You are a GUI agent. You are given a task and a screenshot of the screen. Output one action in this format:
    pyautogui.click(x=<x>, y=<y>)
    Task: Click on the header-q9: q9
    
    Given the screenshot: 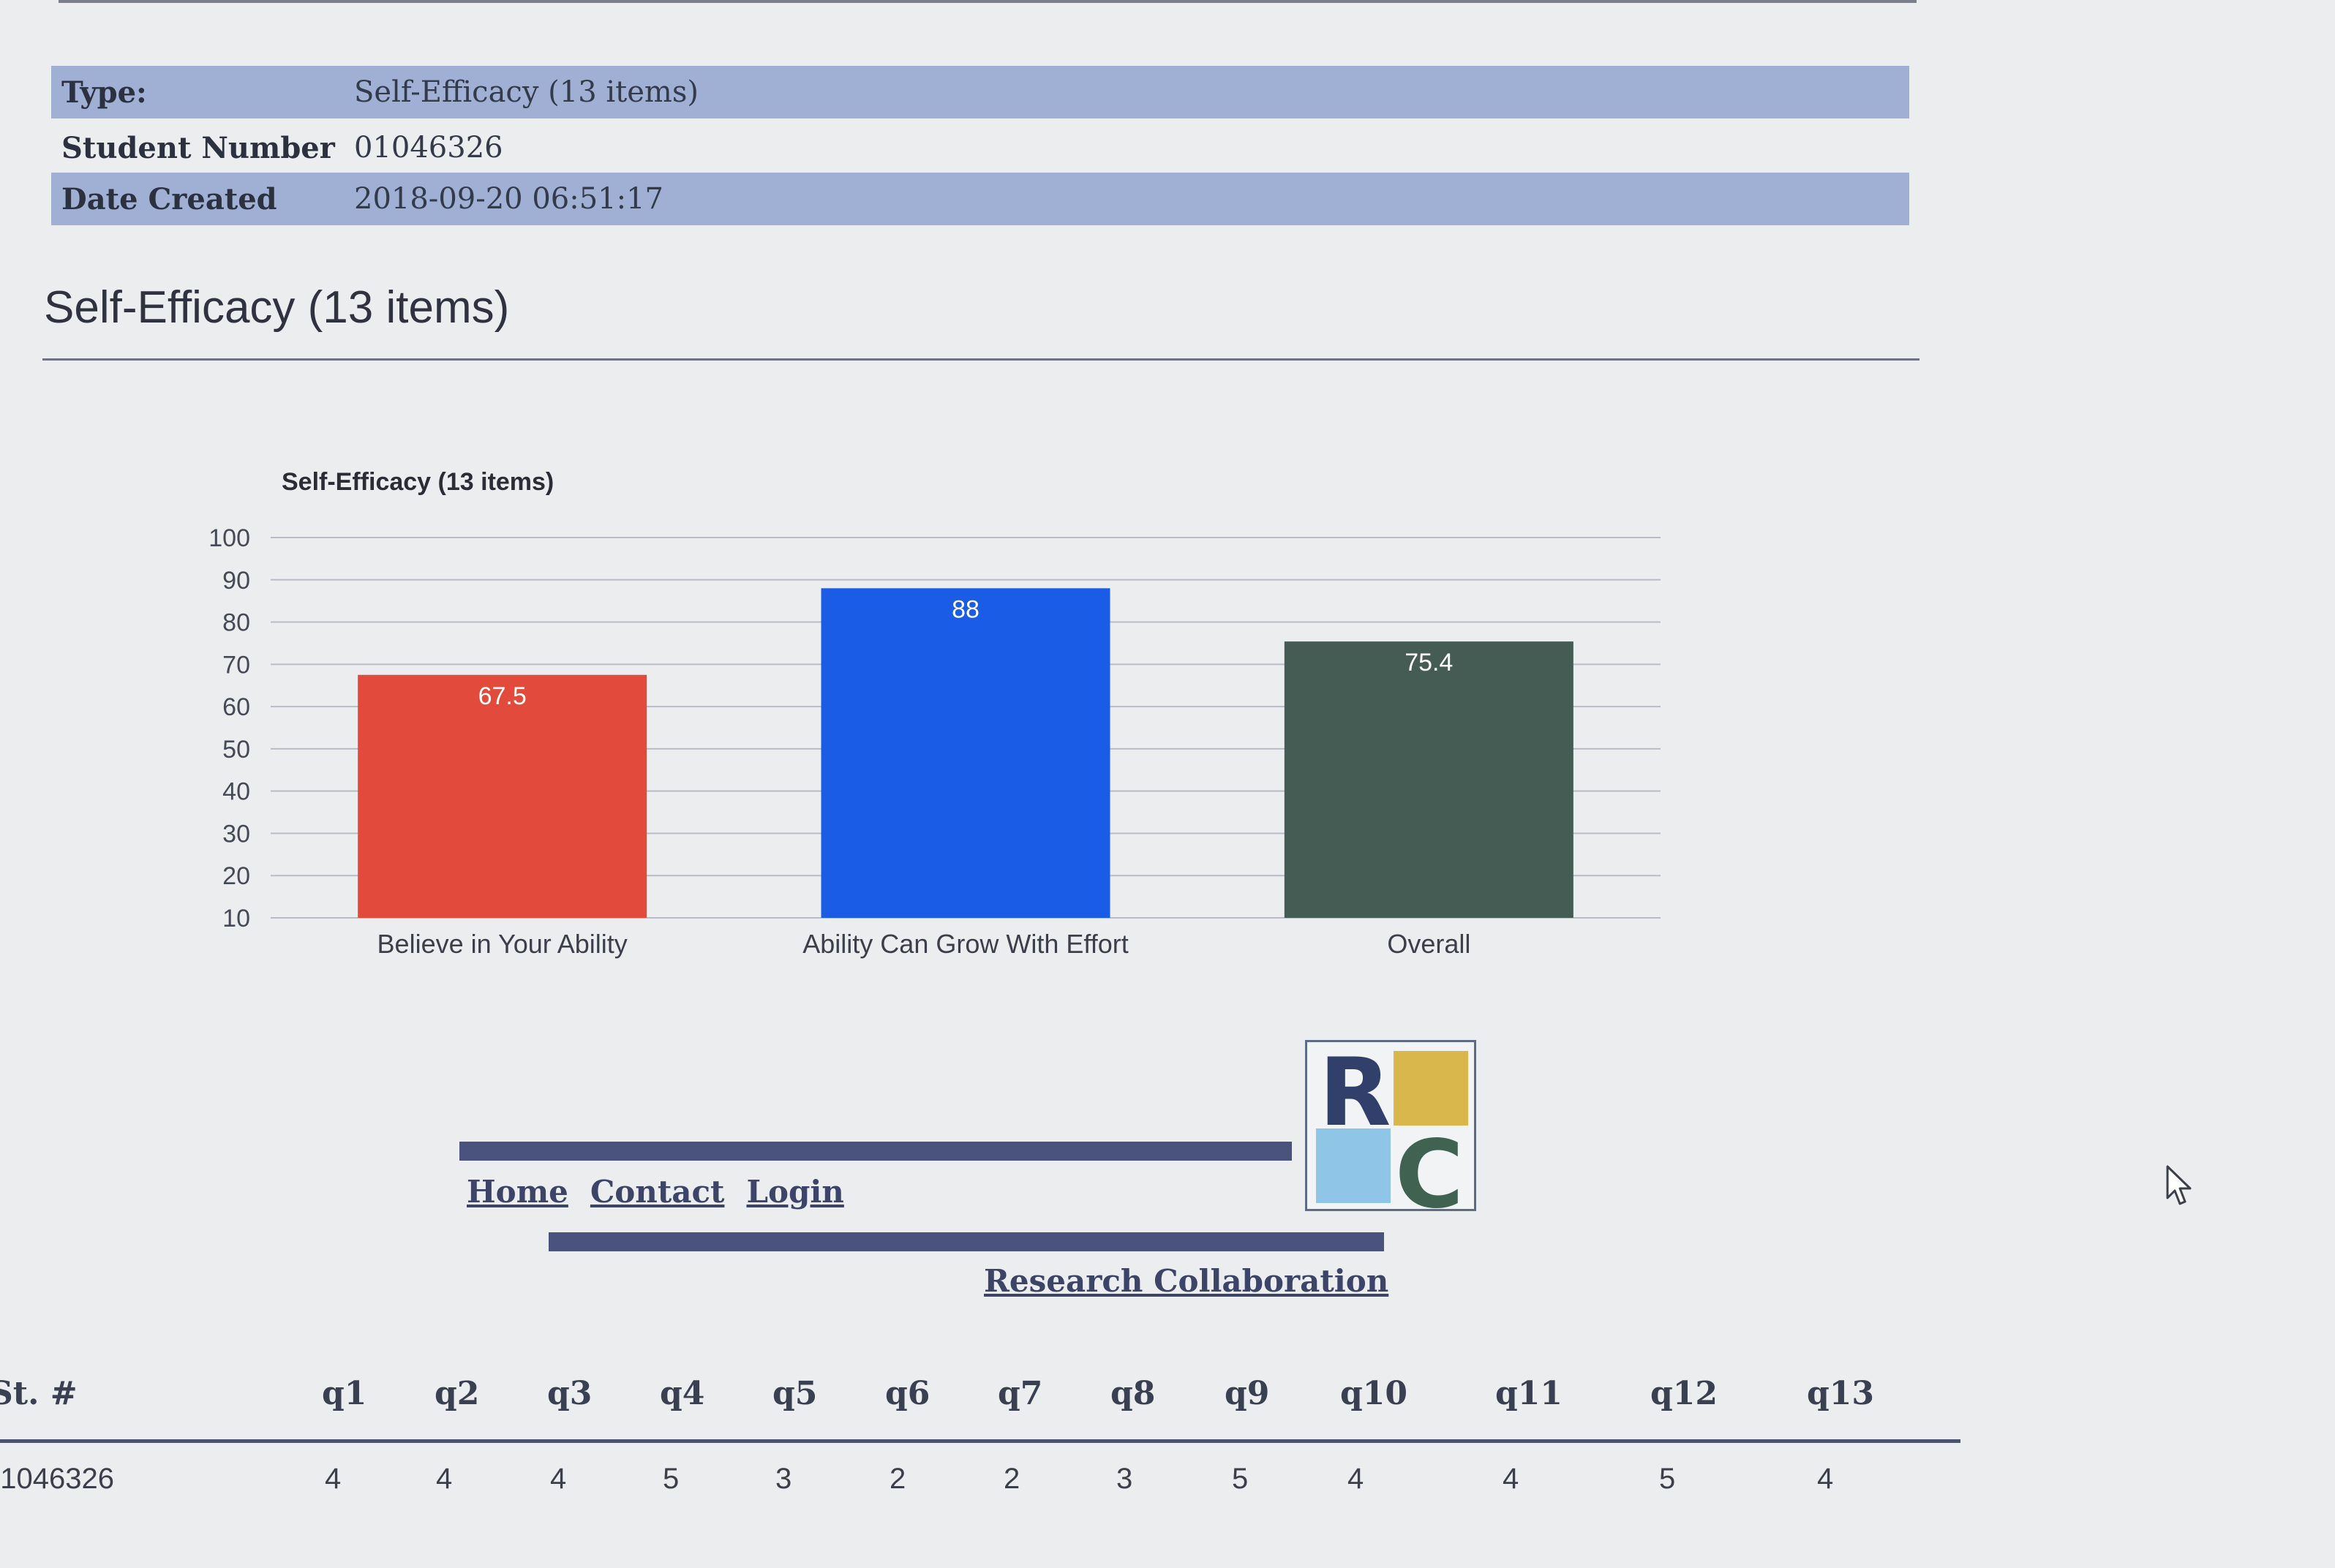 What is the action you would take?
    pyautogui.click(x=1247, y=1393)
    